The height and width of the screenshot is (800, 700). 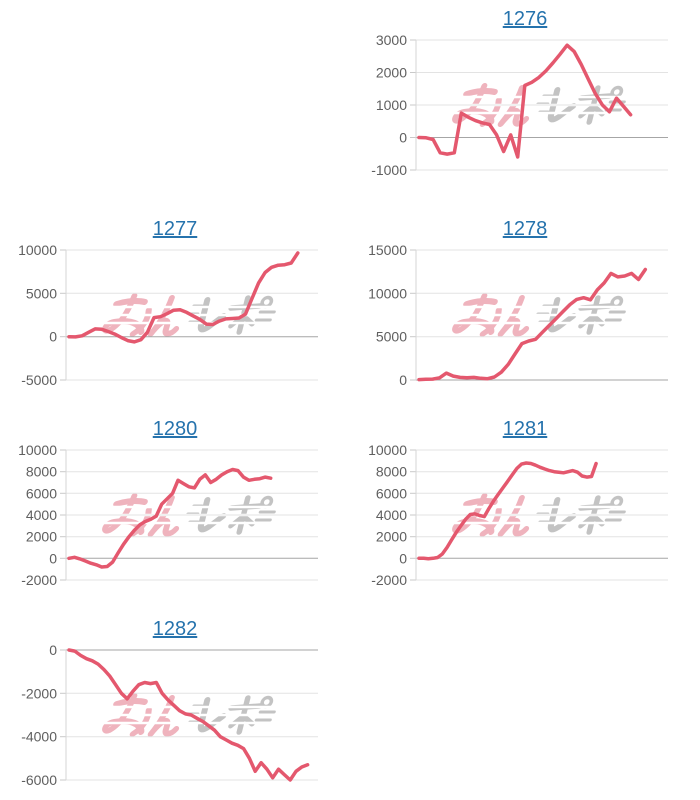 I want to click on chart-link-1280: 1280, so click(x=175, y=429).